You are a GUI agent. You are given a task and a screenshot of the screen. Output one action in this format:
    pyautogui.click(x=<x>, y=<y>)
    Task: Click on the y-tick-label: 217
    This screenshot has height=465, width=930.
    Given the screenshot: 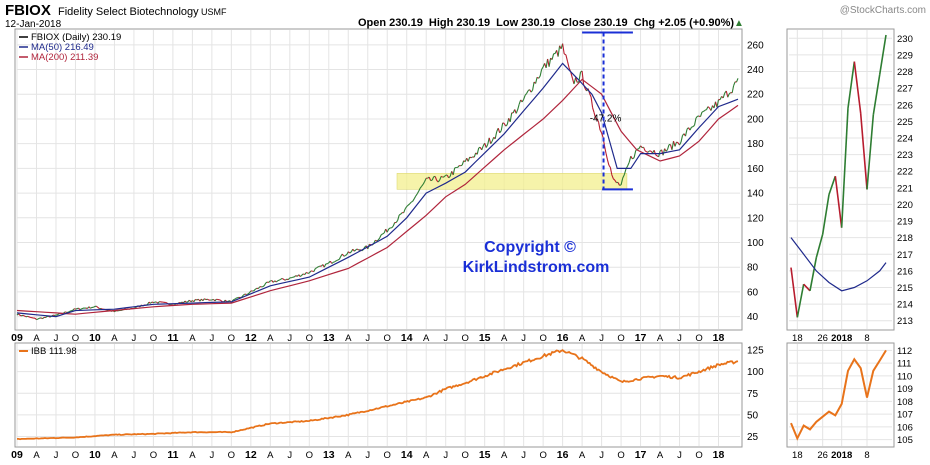 What is the action you would take?
    pyautogui.click(x=905, y=255)
    